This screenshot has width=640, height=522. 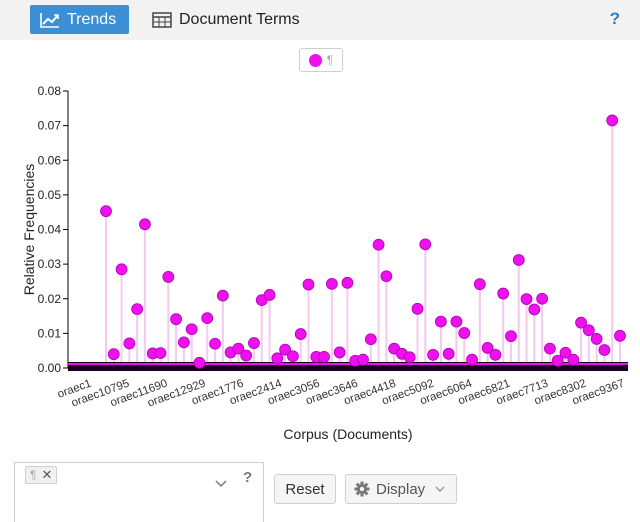 I want to click on legend-label: ¶, so click(x=330, y=60).